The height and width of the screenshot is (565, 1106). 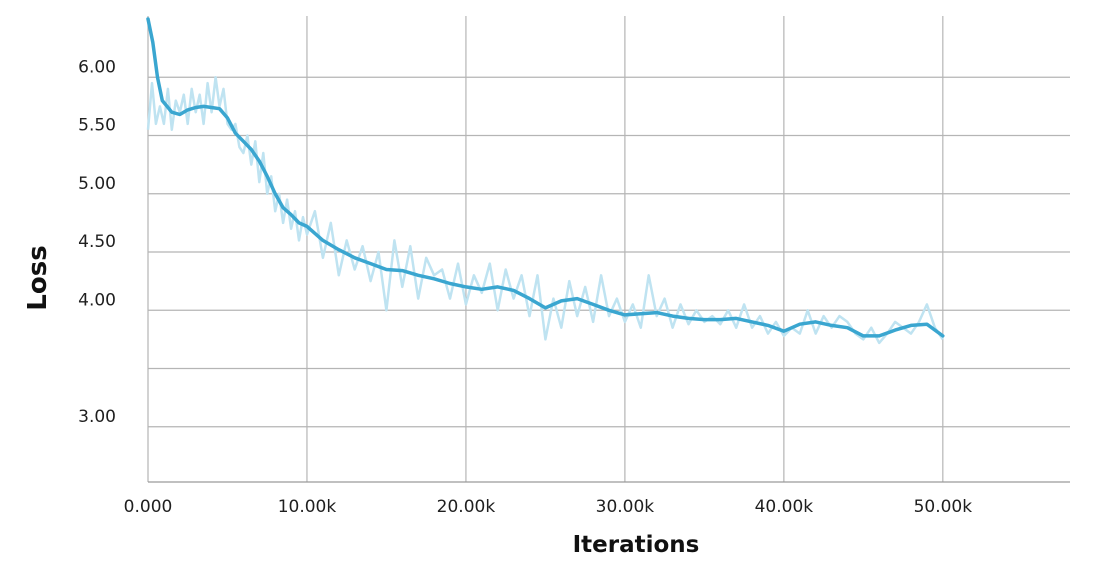 What do you see at coordinates (784, 507) in the screenshot?
I see `x-tick-label: 40.00k` at bounding box center [784, 507].